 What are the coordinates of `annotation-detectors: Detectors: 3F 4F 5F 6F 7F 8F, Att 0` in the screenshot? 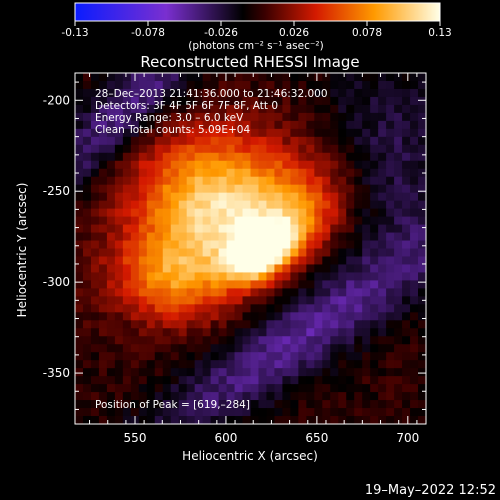 It's located at (186, 106).